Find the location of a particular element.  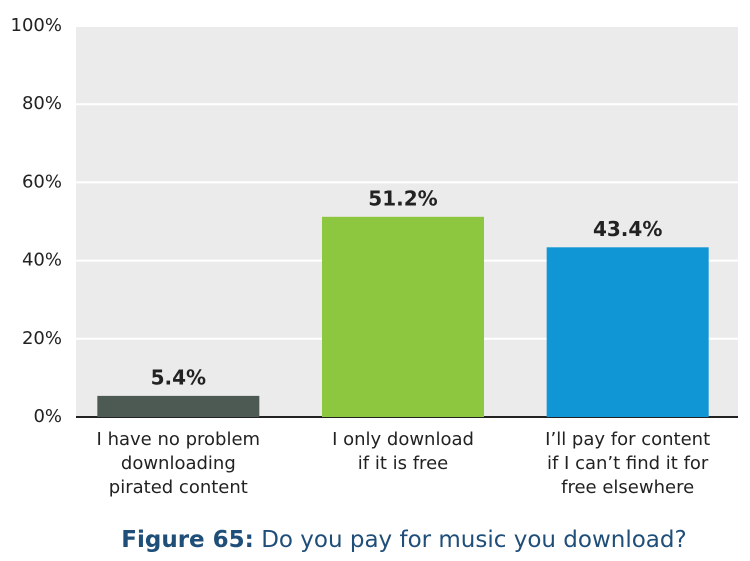

y-tick-label: 20% is located at coordinates (42, 338).